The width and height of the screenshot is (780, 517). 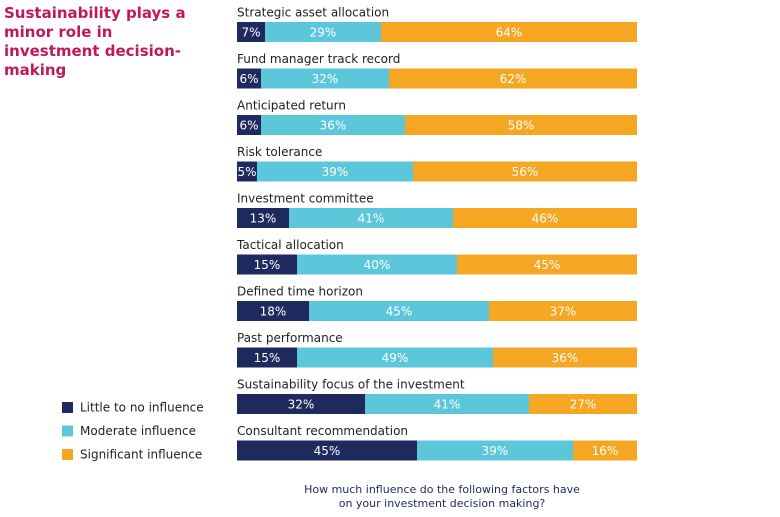 I want to click on value-label: 7%, so click(x=250, y=33).